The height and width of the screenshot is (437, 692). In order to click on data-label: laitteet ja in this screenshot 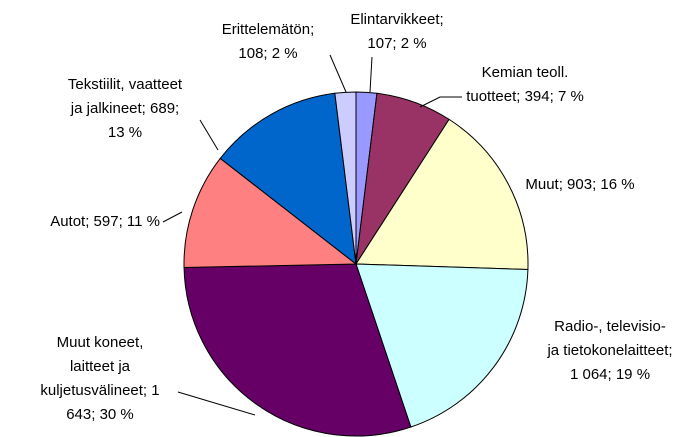, I will do `click(100, 366)`.